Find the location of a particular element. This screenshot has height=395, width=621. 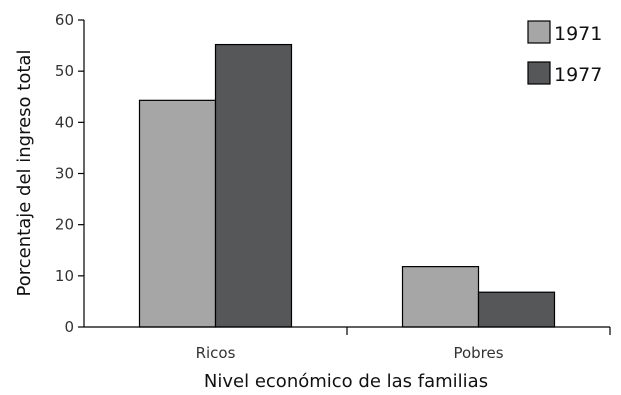

x-ticks-group: Ricos Pobres is located at coordinates (403, 344).